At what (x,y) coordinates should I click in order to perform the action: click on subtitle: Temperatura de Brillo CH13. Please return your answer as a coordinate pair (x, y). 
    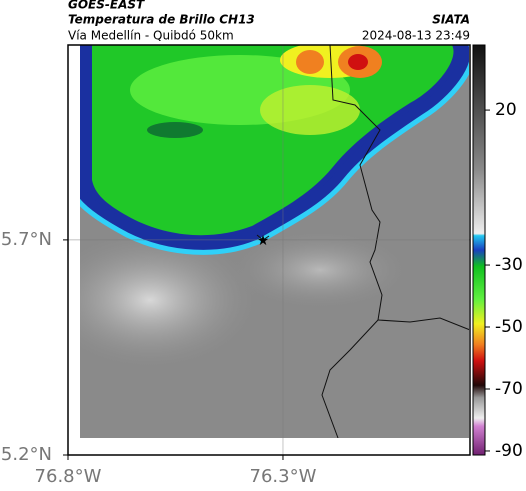
    Looking at the image, I should click on (161, 20).